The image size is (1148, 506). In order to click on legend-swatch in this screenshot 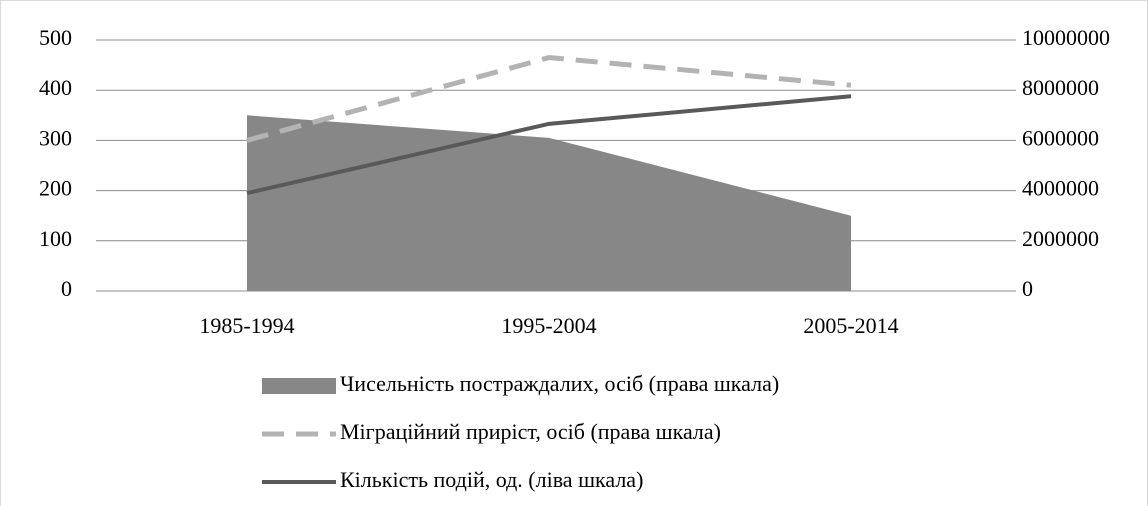, I will do `click(299, 386)`.